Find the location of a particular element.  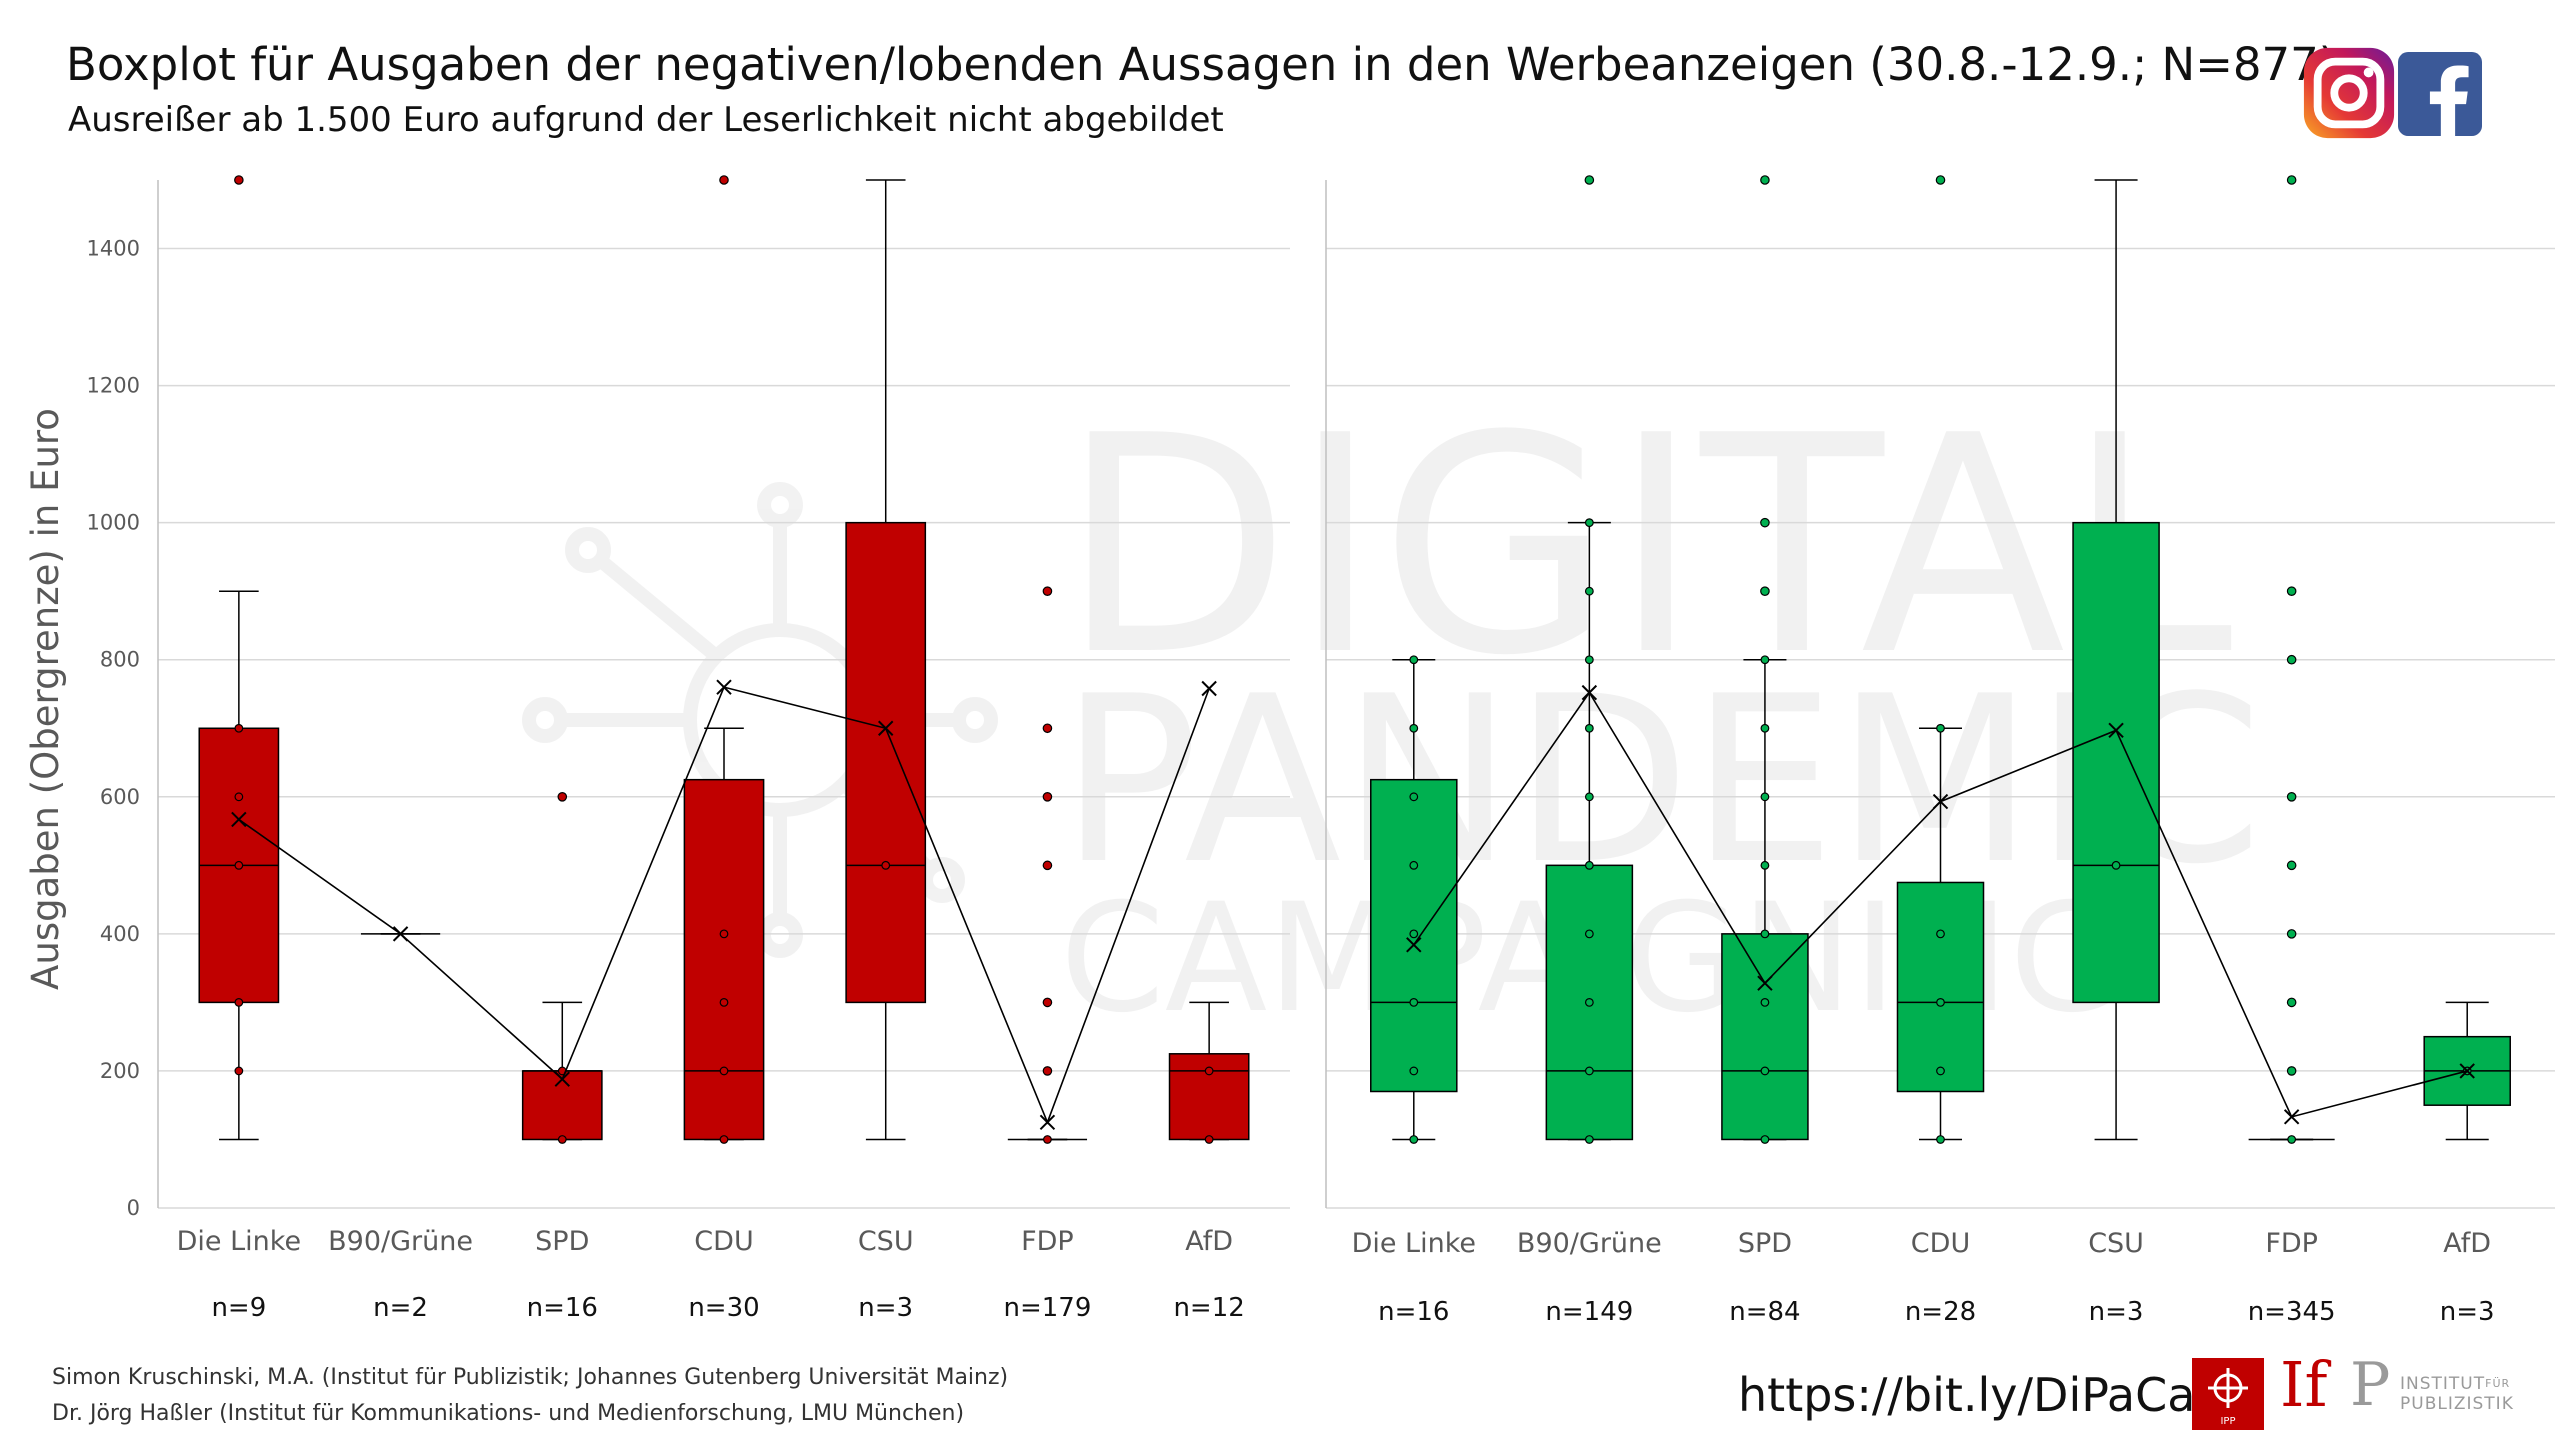

y-tick-label: 0 is located at coordinates (133, 1208).